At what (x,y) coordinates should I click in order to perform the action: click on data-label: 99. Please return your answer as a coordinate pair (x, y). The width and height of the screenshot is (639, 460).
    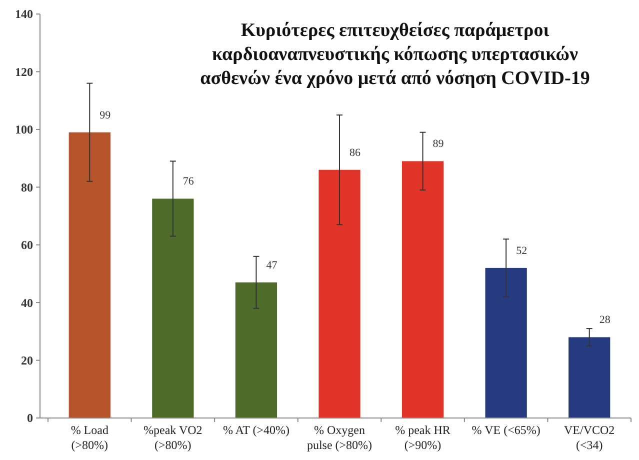
    Looking at the image, I should click on (106, 115).